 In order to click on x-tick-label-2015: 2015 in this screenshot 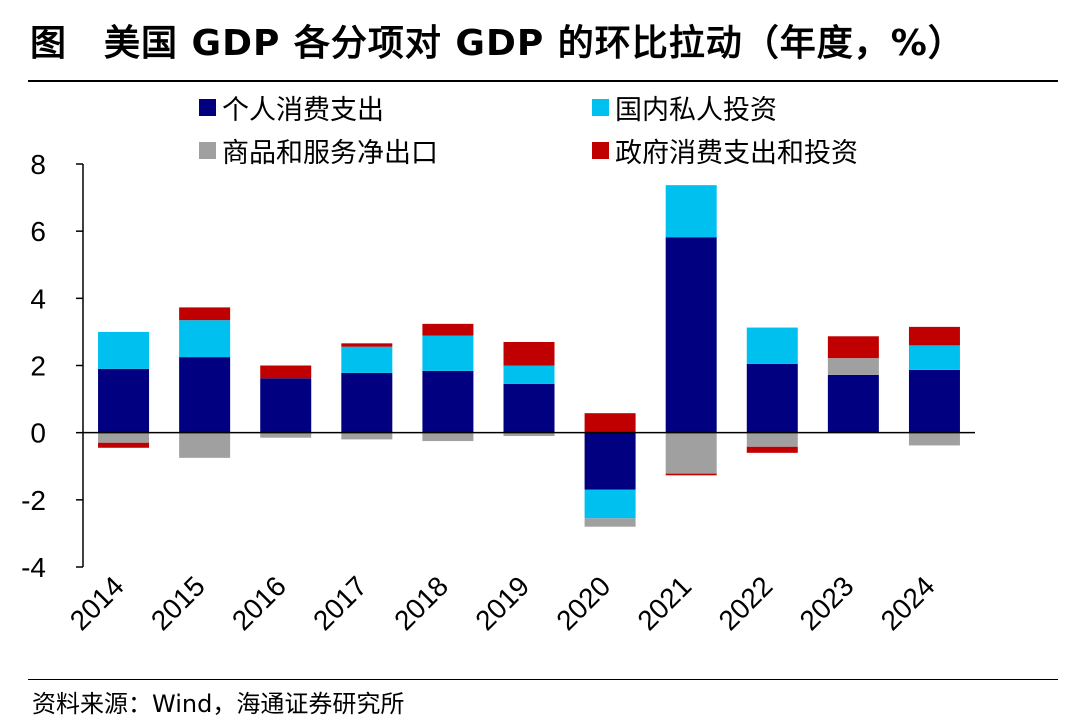, I will do `click(178, 603)`.